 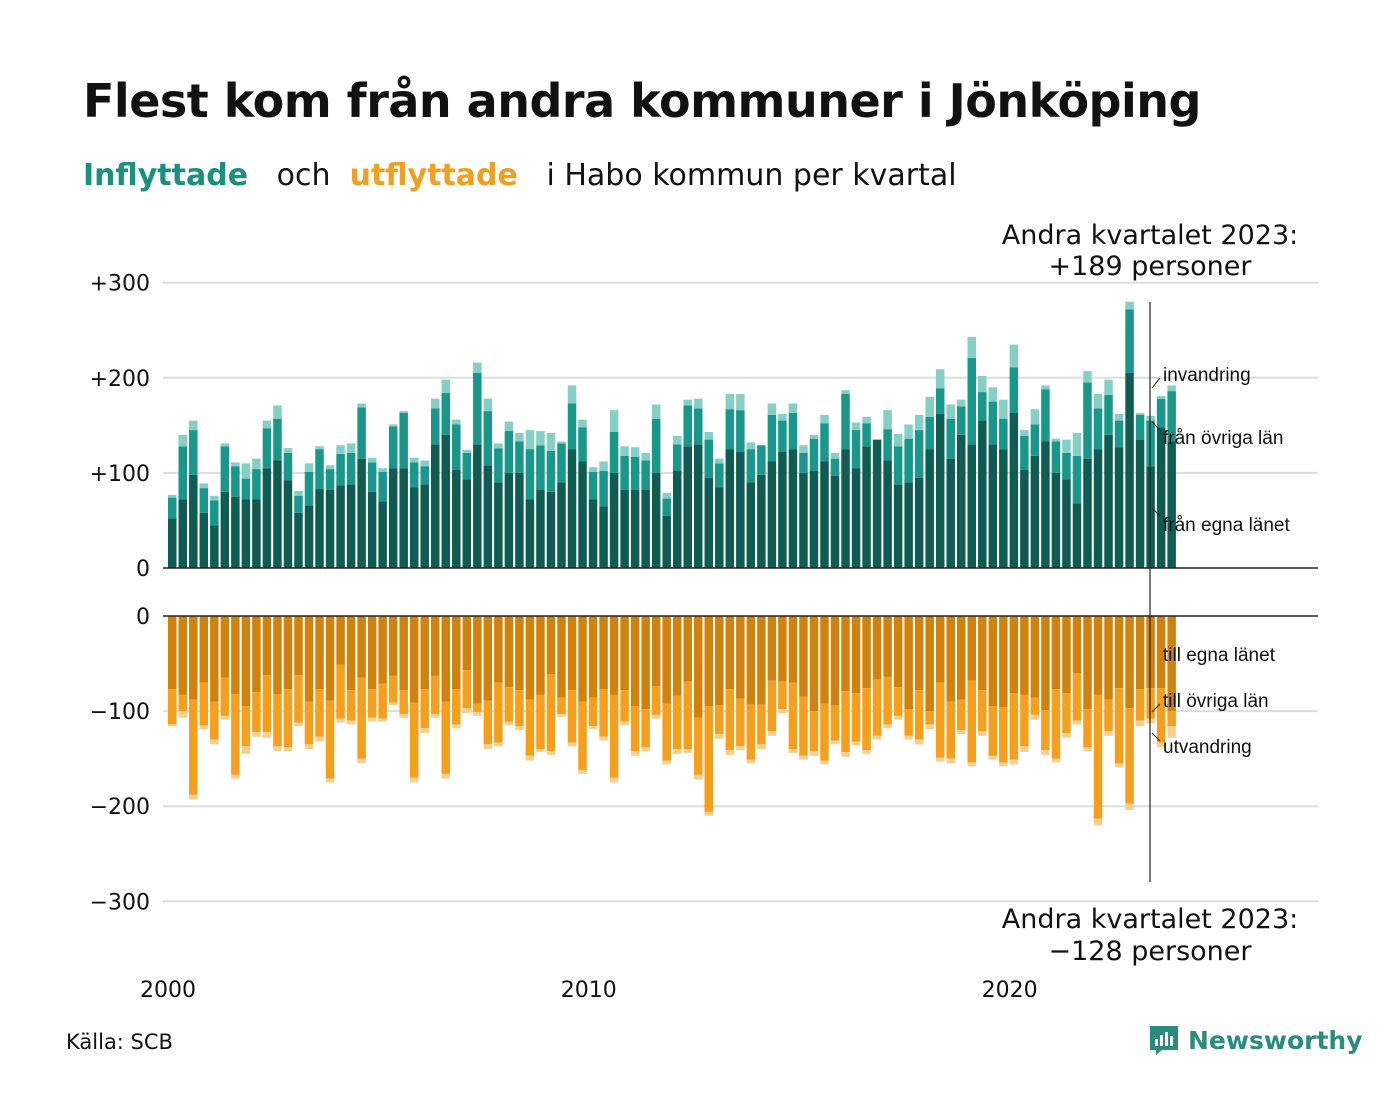 I want to click on leader-line, so click(x=1156, y=737).